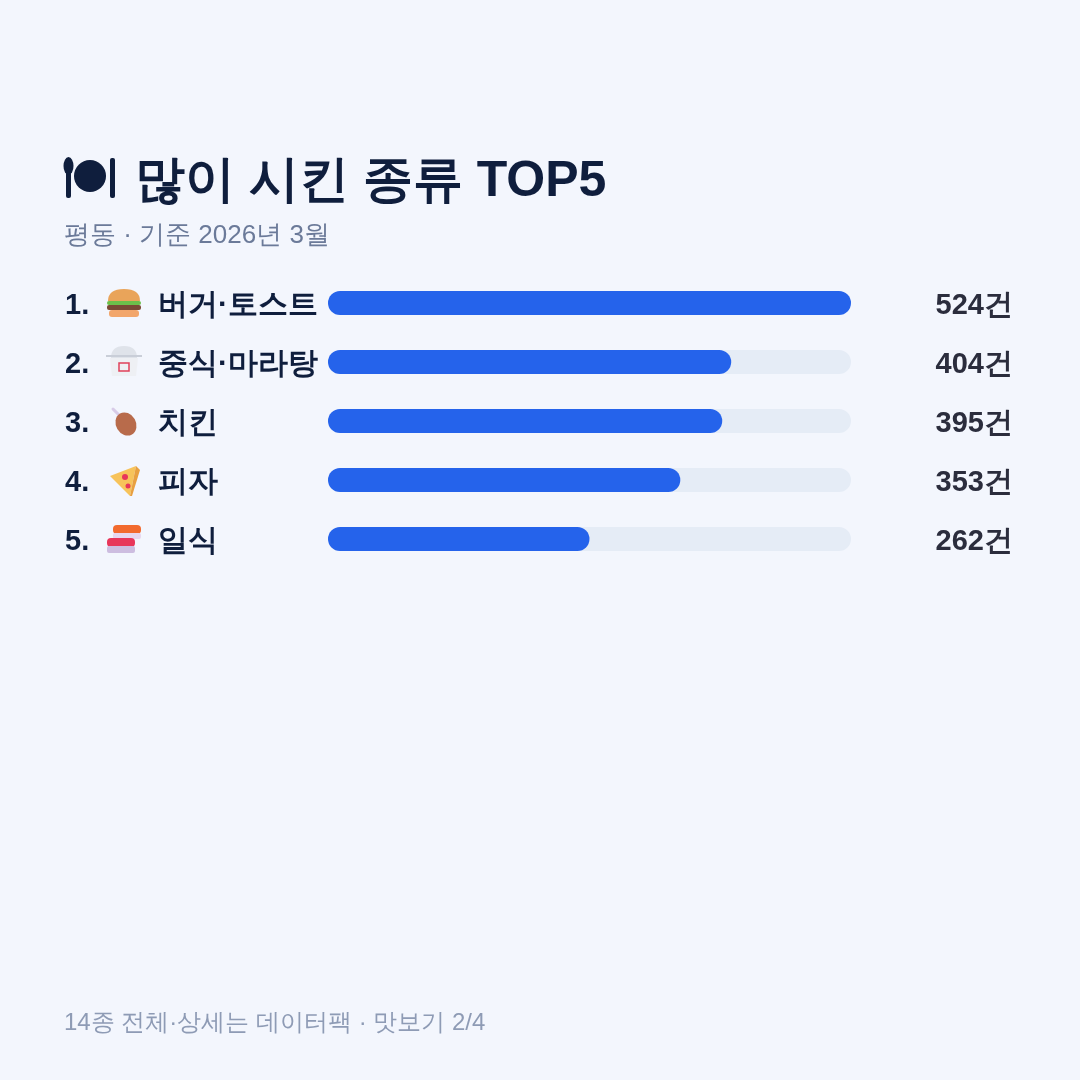 This screenshot has width=1080, height=1080. What do you see at coordinates (197, 234) in the screenshot?
I see `subtitle: 평동 · 기준 2026년 3월` at bounding box center [197, 234].